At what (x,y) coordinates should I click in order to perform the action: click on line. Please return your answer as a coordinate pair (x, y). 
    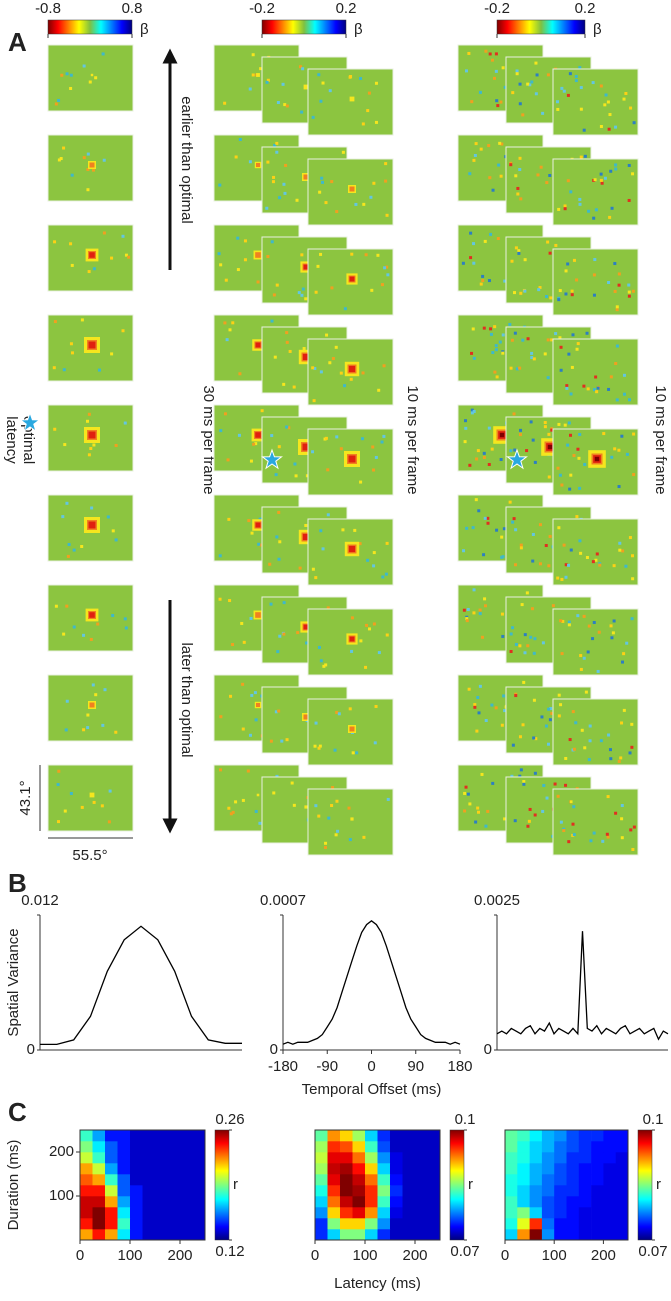
    Looking at the image, I should click on (582, 986).